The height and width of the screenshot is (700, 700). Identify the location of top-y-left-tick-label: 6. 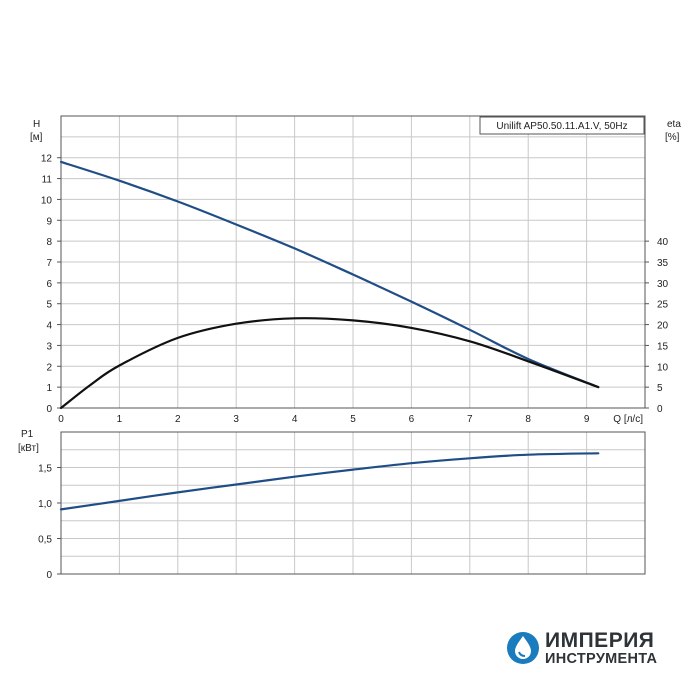
(49, 284).